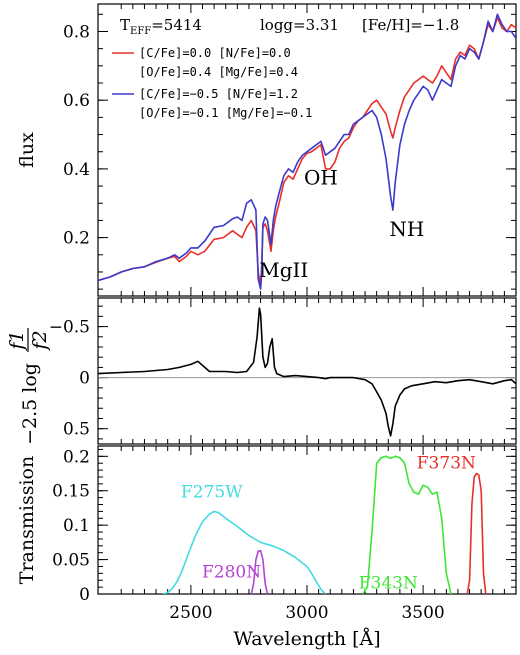 Image resolution: width=520 pixels, height=655 pixels. I want to click on annotation-oh: OH, so click(321, 177).